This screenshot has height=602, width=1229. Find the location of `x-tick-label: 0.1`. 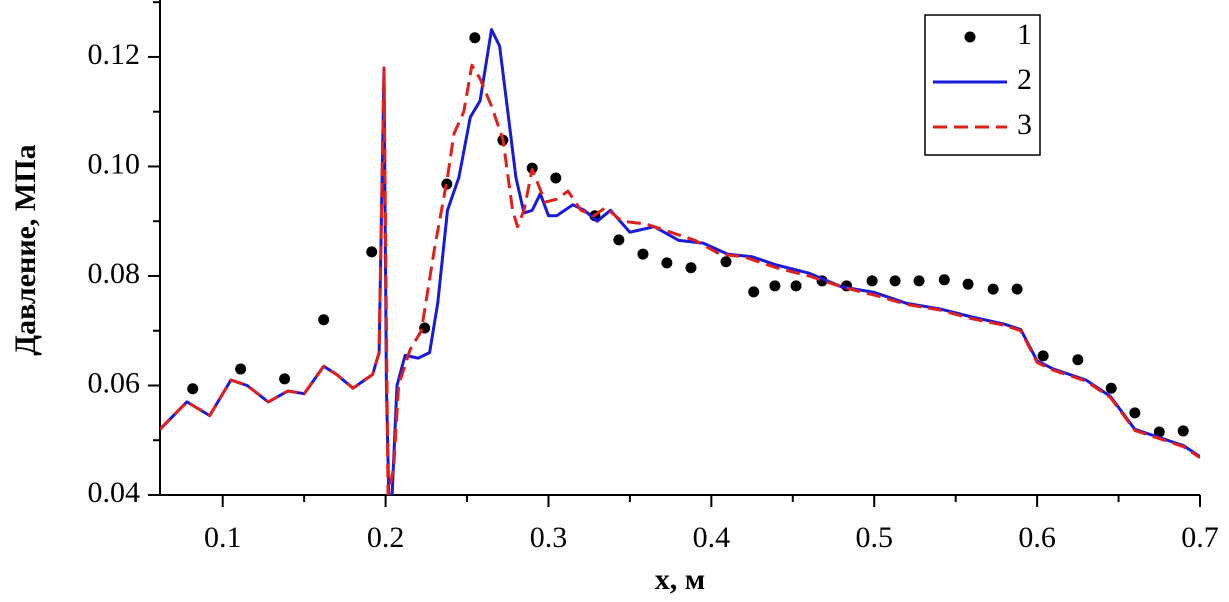

x-tick-label: 0.1 is located at coordinates (223, 537).